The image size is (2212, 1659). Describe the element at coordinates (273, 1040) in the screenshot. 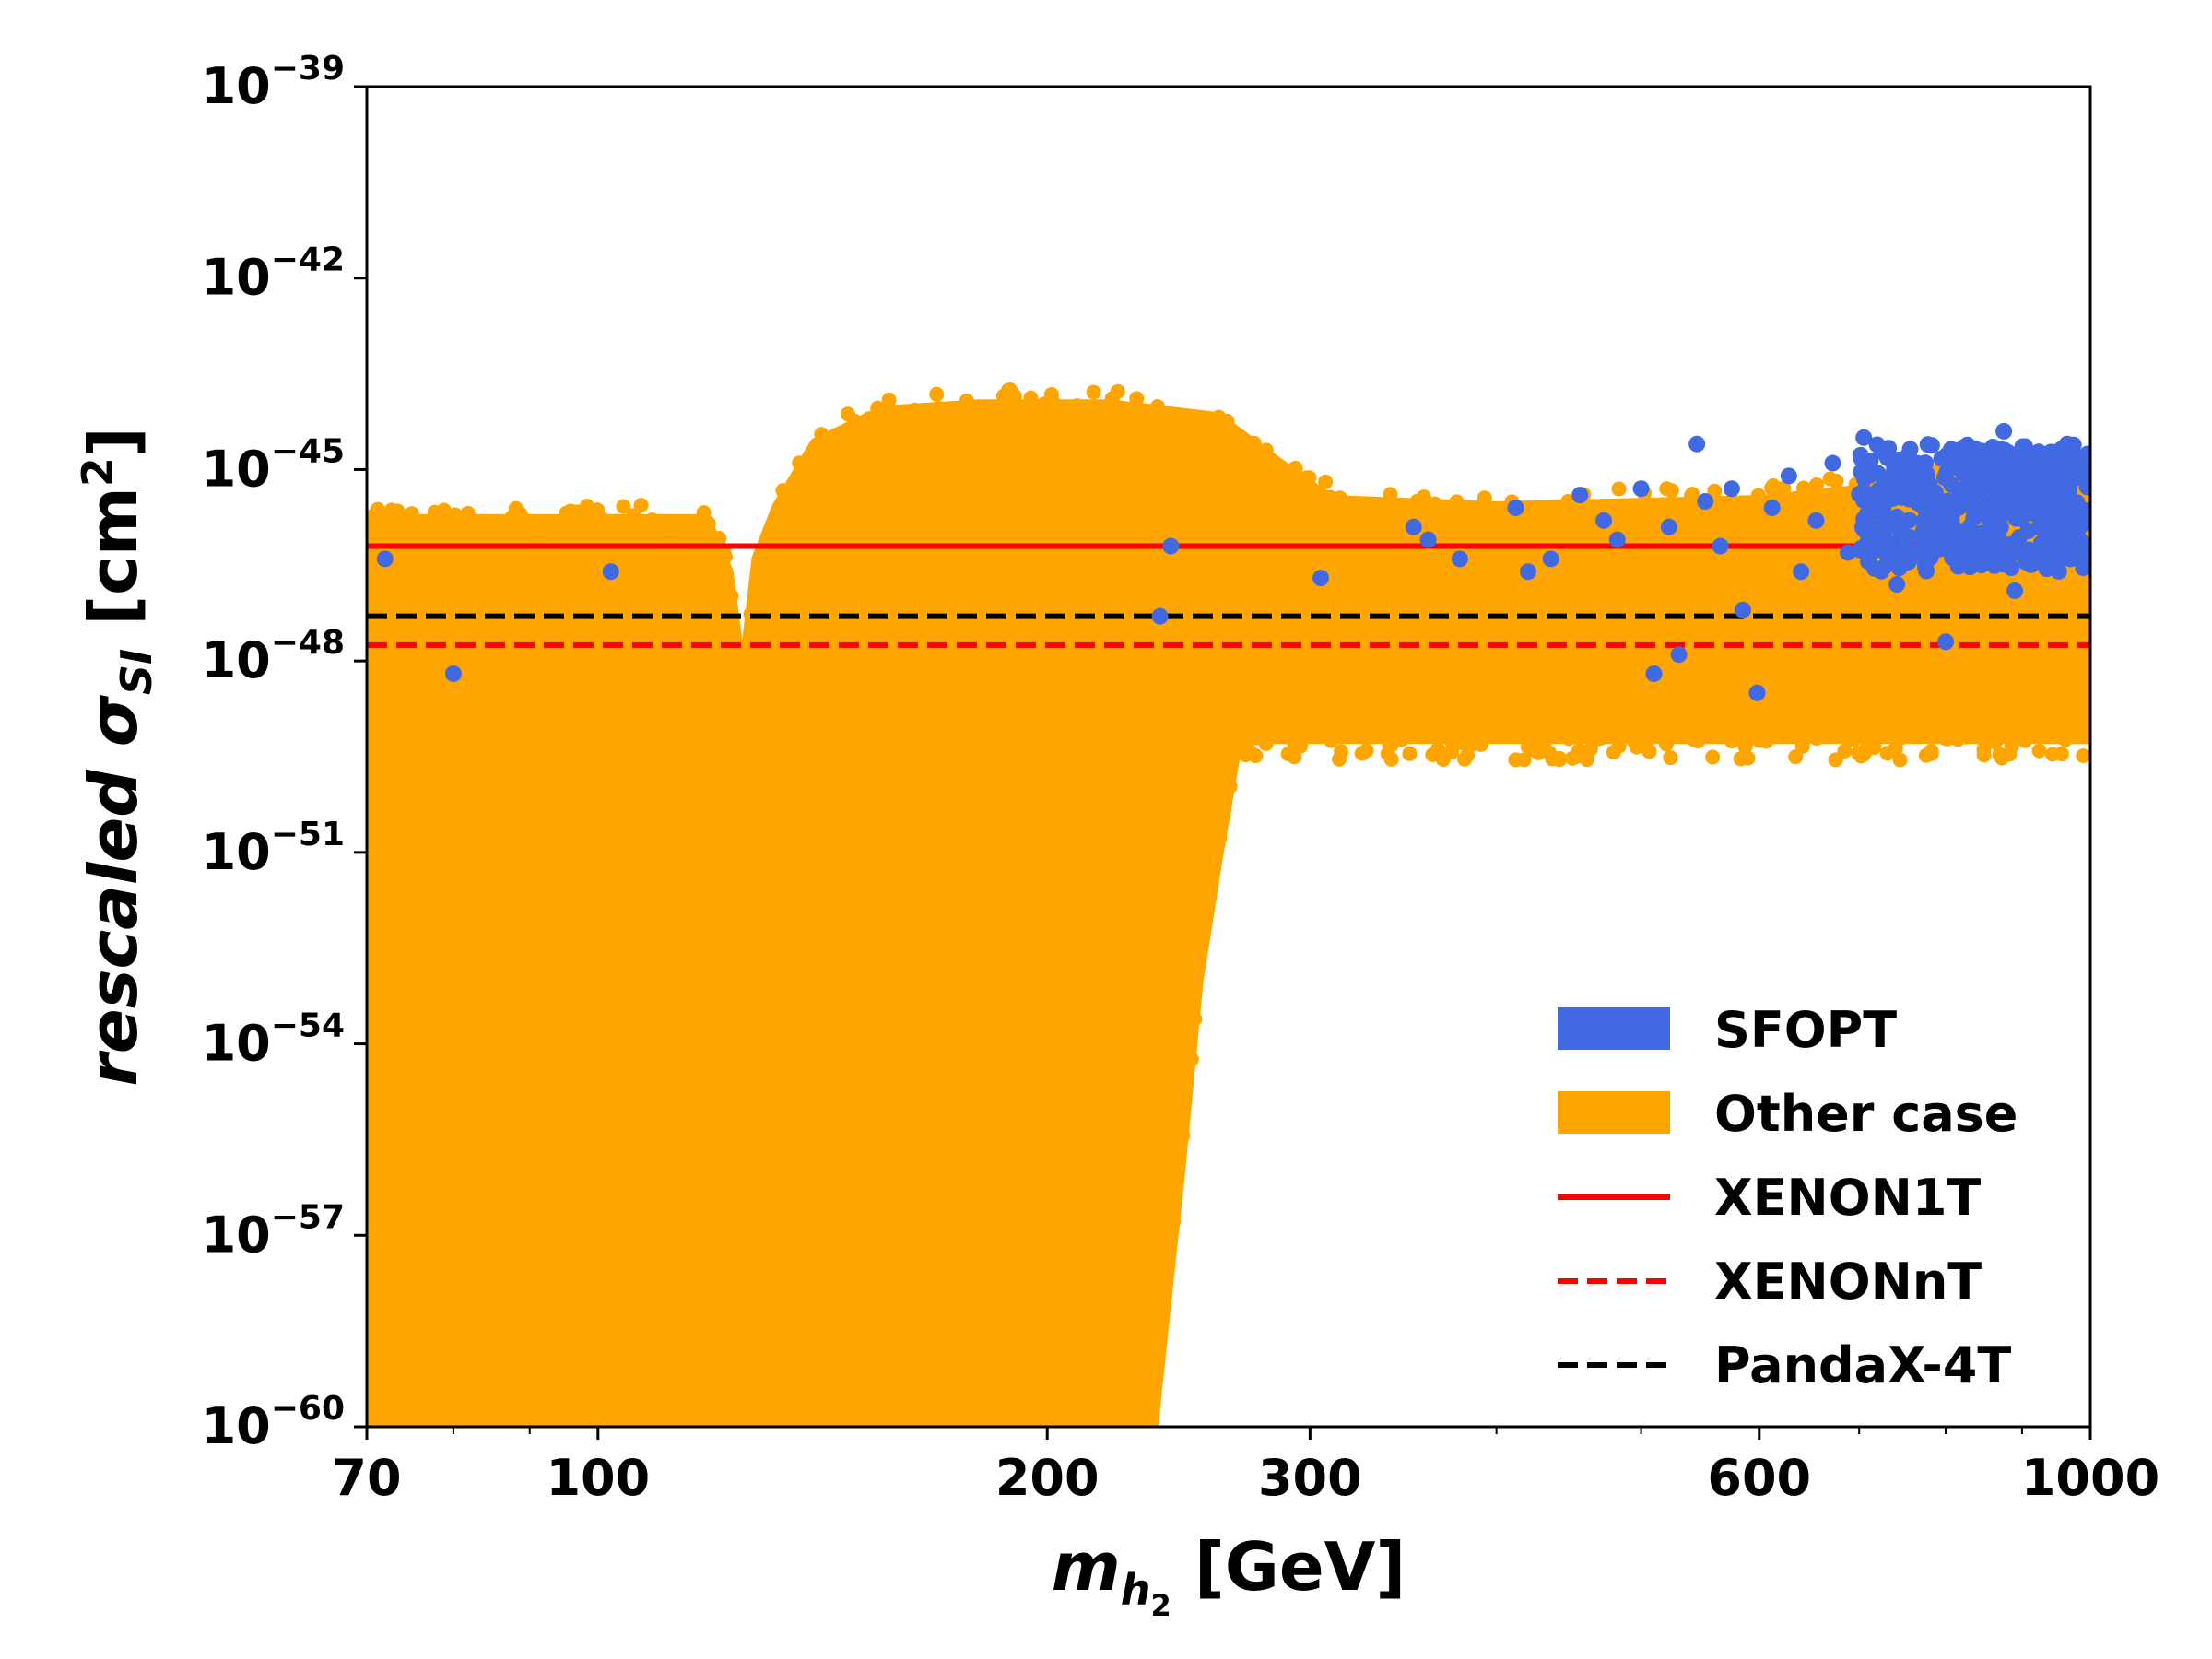

I see `y-tick-label: 10−54` at that location.